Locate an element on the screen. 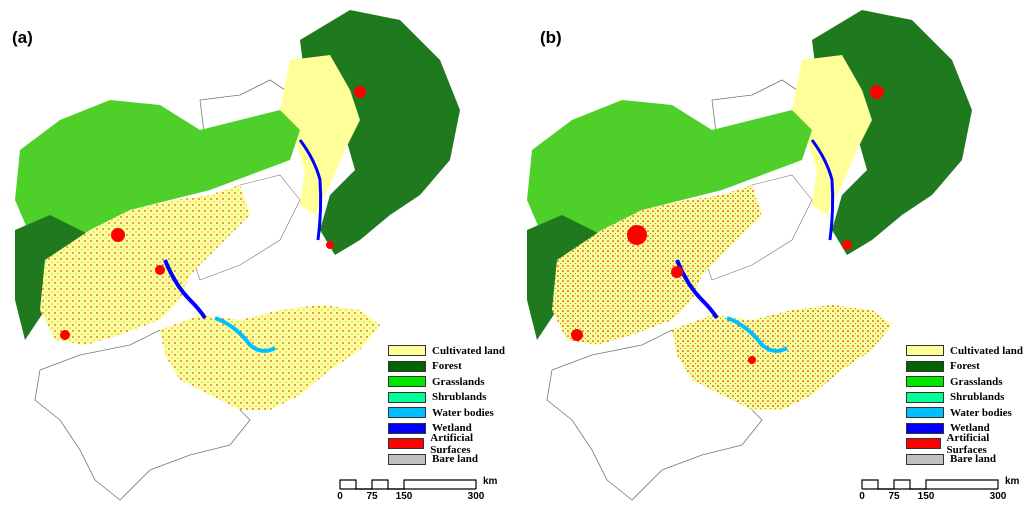 The width and height of the screenshot is (1024, 513). panel-label: (a) is located at coordinates (22, 37).